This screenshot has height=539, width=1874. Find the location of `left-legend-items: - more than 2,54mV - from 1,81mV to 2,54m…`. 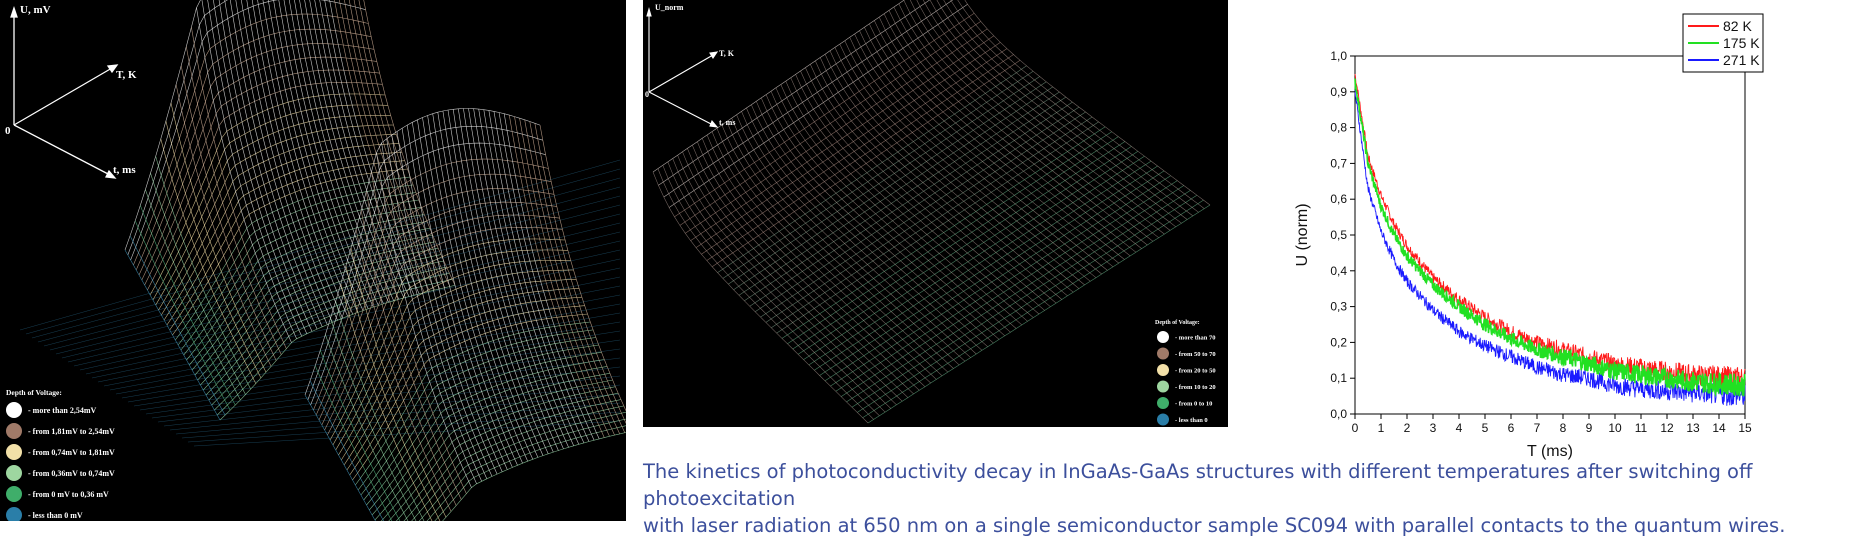

left-legend-items: - more than 2,54mV - from 1,81mV to 2,54m… is located at coordinates (60, 461).